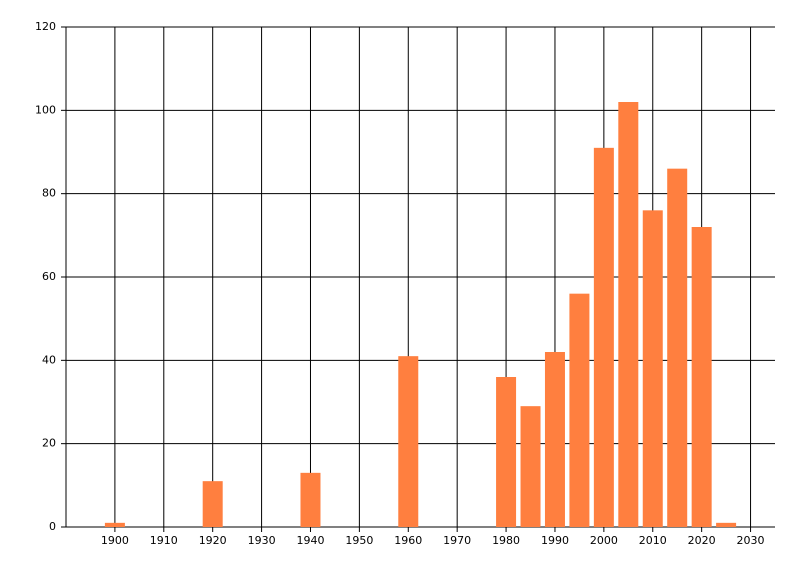  What do you see at coordinates (408, 540) in the screenshot?
I see `x-tick-label: 1960` at bounding box center [408, 540].